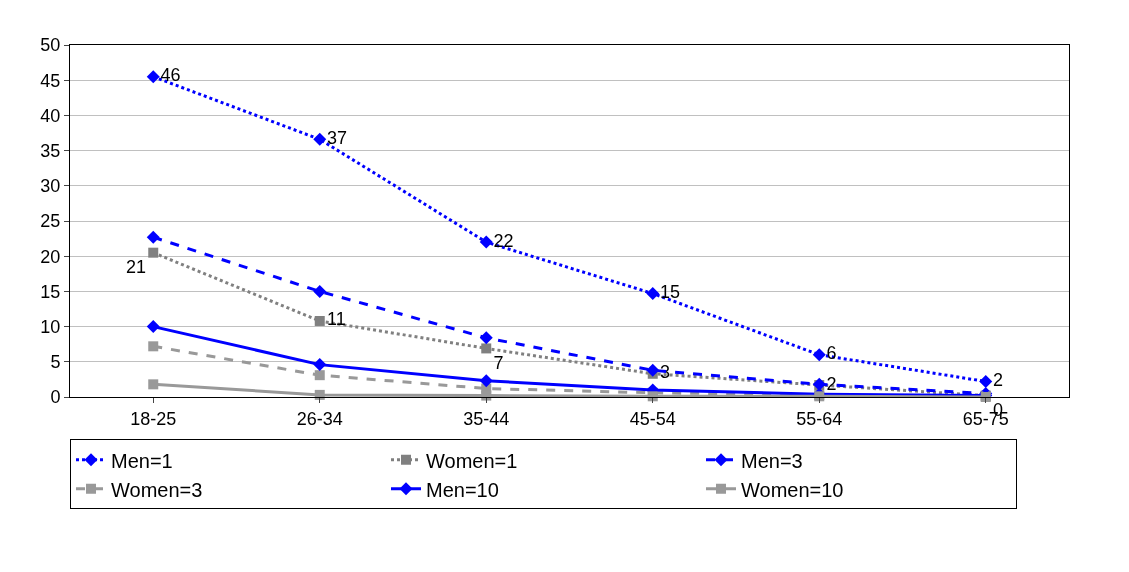 The image size is (1129, 572). I want to click on y-tick-label: 40, so click(50, 115).